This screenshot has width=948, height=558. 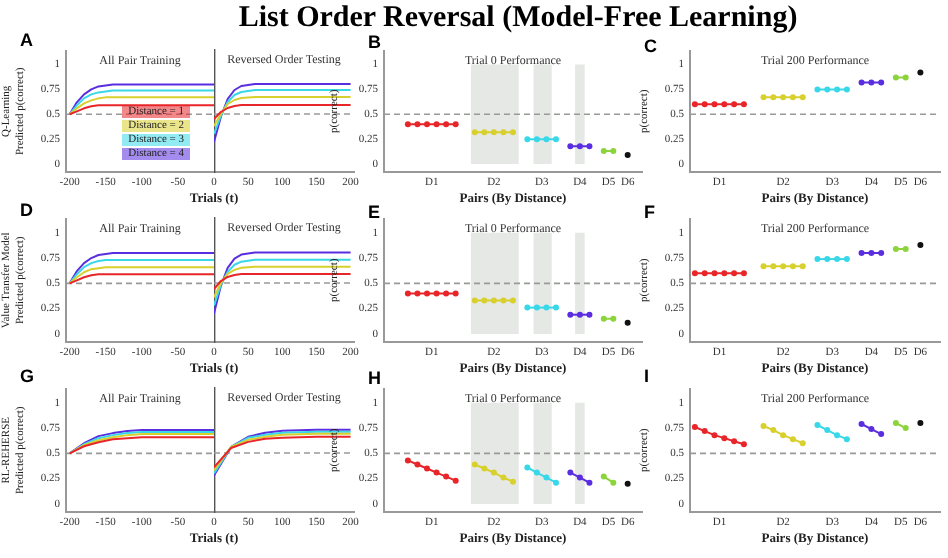 What do you see at coordinates (26, 40) in the screenshot?
I see `text: A` at bounding box center [26, 40].